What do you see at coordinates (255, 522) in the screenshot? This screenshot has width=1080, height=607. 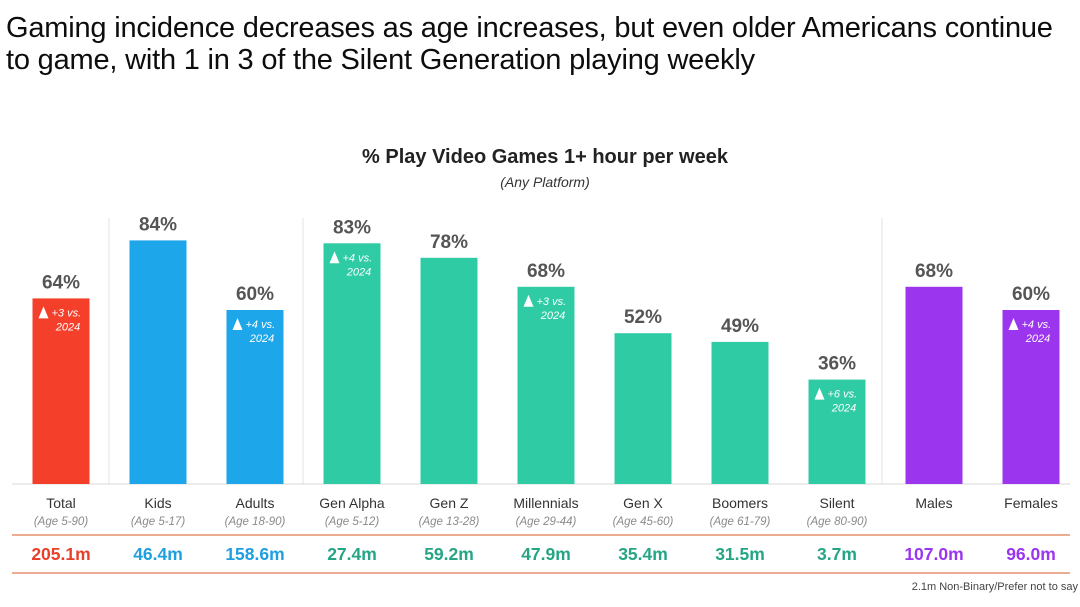 I see `category-sublabel: (Age 18-90)` at bounding box center [255, 522].